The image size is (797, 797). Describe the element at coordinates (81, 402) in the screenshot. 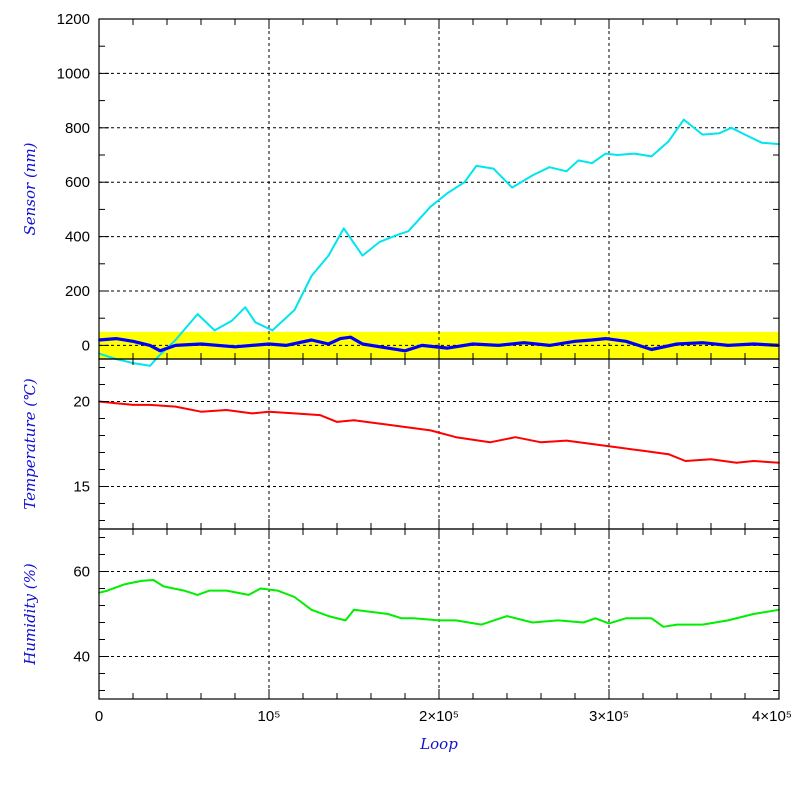

I see `y-tick-label: 20` at that location.